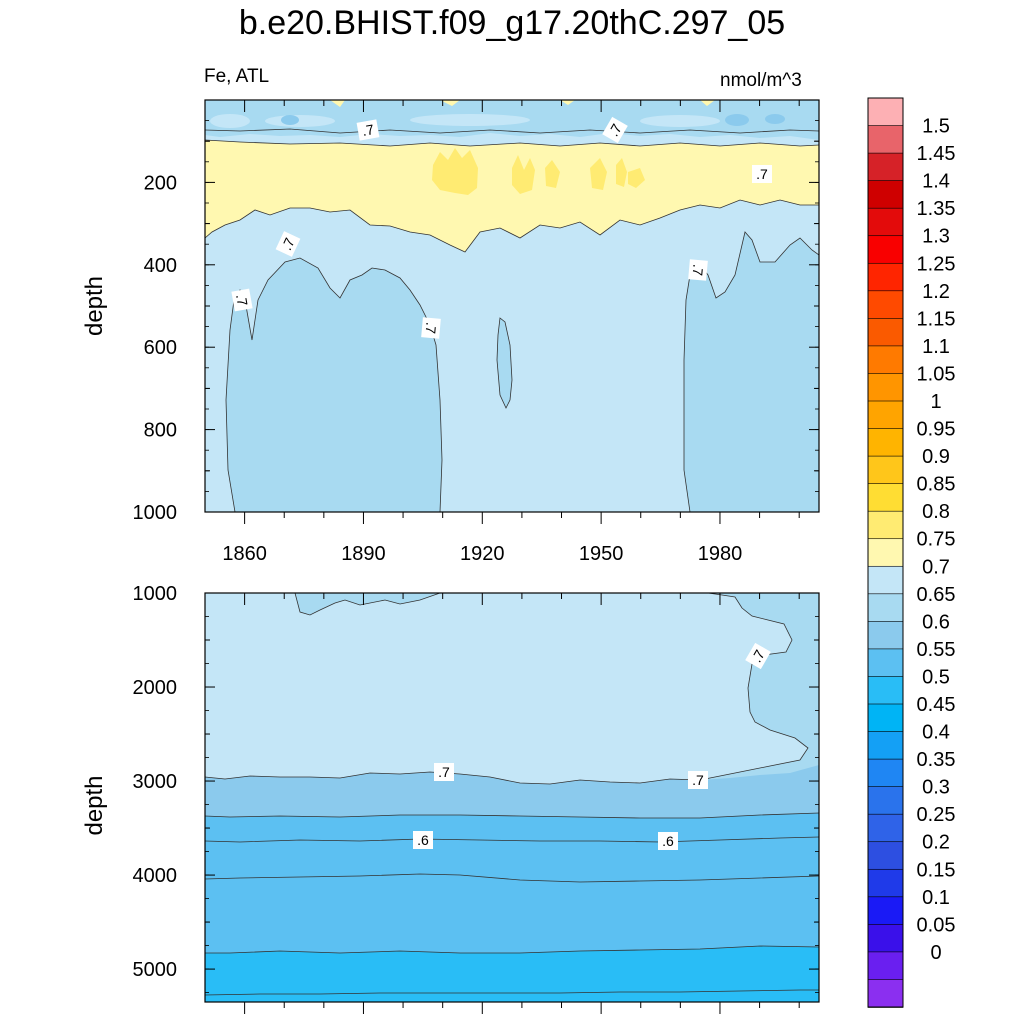 This screenshot has width=1024, height=1024. Describe the element at coordinates (936, 182) in the screenshot. I see `colorbar-label: 1.4` at that location.